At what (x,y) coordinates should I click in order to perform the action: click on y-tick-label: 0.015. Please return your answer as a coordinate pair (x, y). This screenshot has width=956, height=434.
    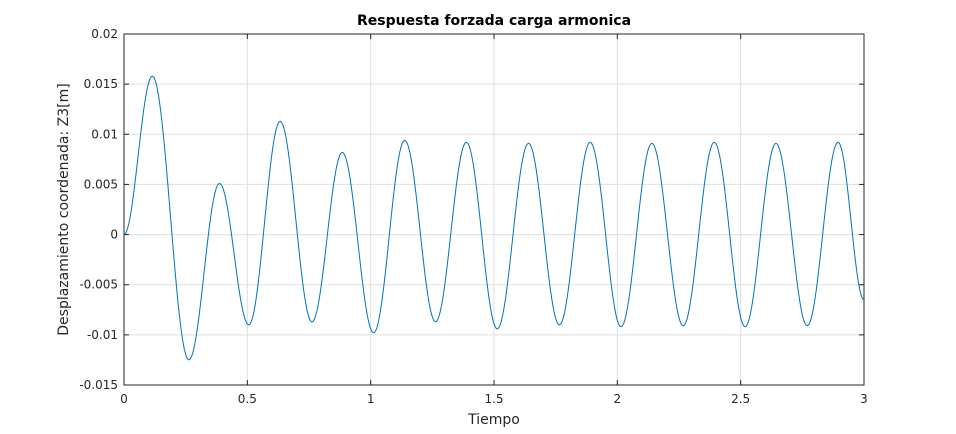
    Looking at the image, I should click on (101, 84).